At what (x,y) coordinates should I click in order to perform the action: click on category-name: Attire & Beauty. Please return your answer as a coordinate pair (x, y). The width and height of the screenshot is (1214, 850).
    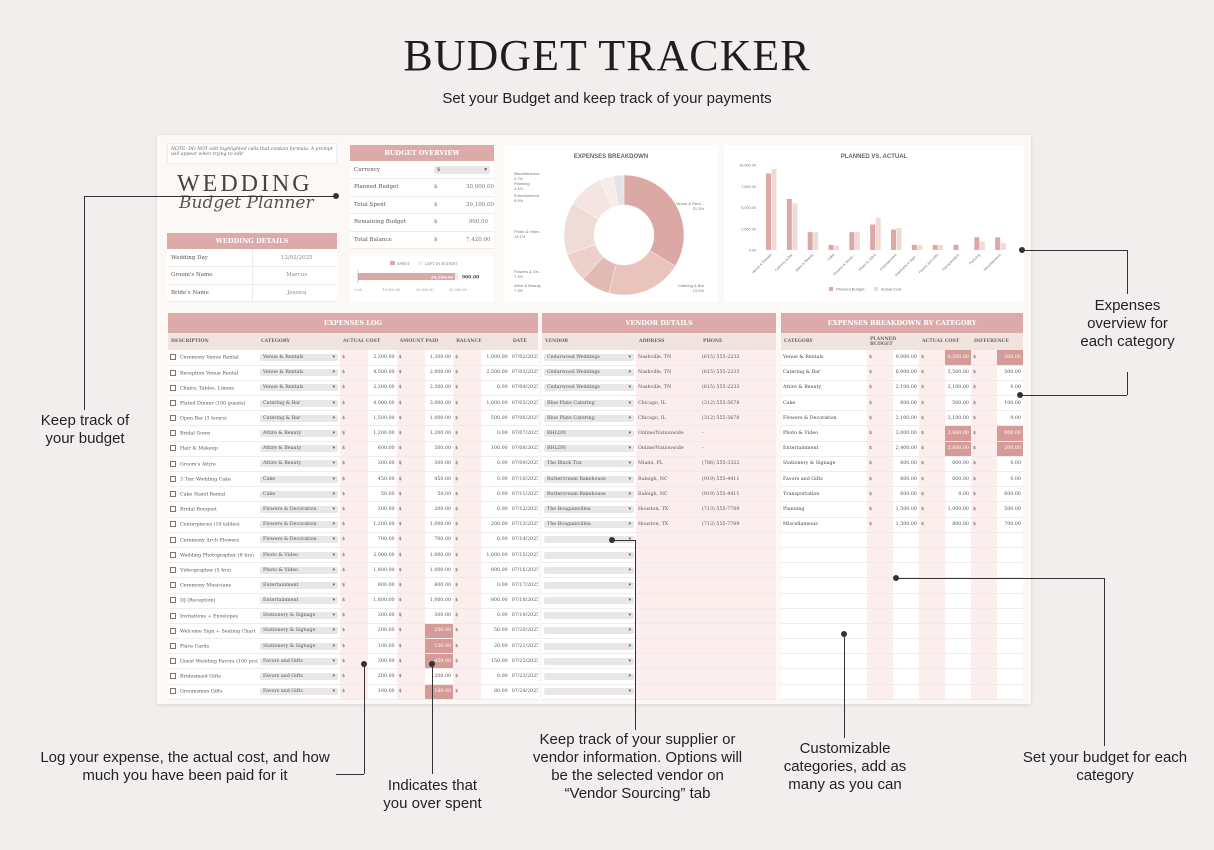
    Looking at the image, I should click on (824, 388).